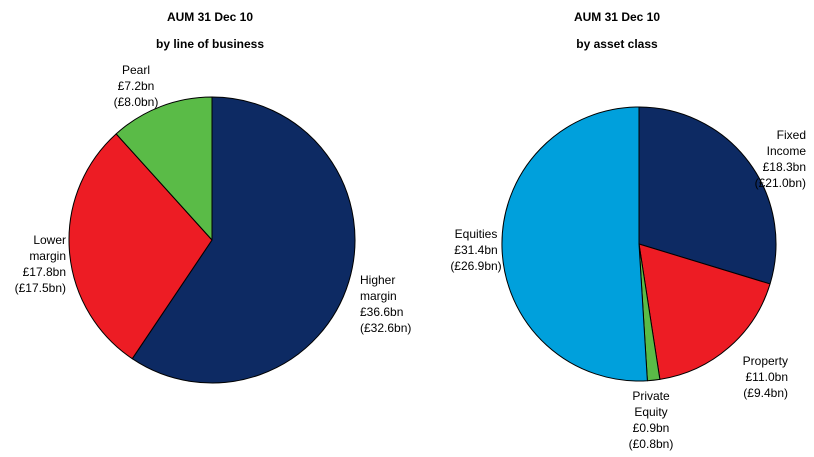 The image size is (814, 457). Describe the element at coordinates (378, 280) in the screenshot. I see `label-line: Higher` at that location.